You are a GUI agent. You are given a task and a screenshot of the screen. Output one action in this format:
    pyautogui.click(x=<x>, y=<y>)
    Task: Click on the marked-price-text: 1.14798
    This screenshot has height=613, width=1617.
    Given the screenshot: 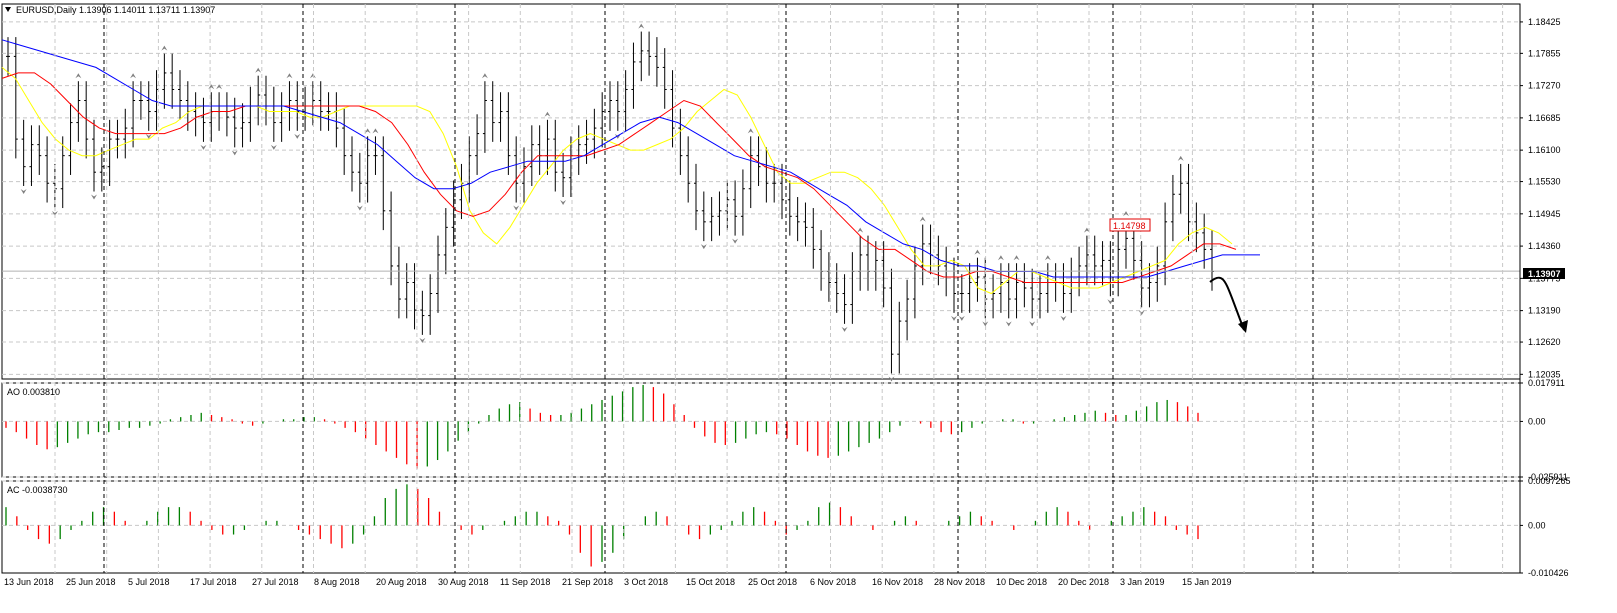 What is the action you would take?
    pyautogui.click(x=1129, y=226)
    